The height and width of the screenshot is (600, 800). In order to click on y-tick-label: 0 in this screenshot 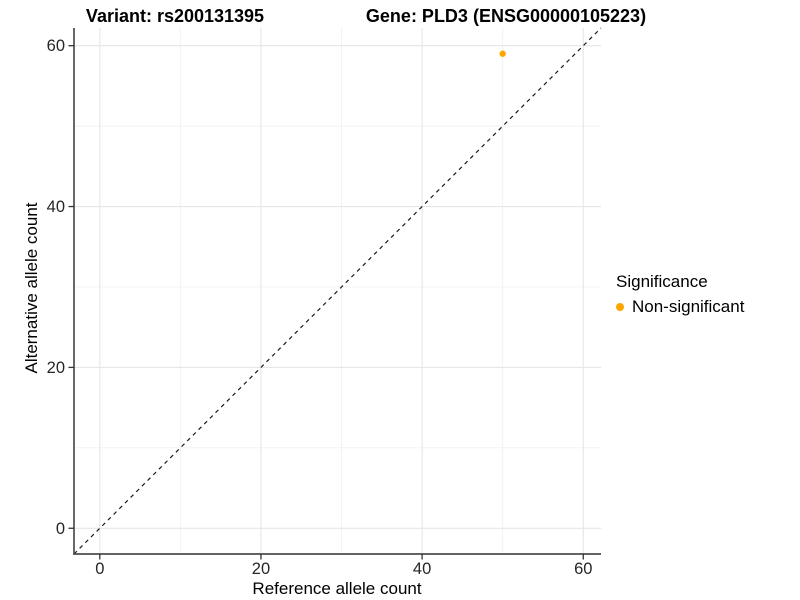, I will do `click(60, 529)`.